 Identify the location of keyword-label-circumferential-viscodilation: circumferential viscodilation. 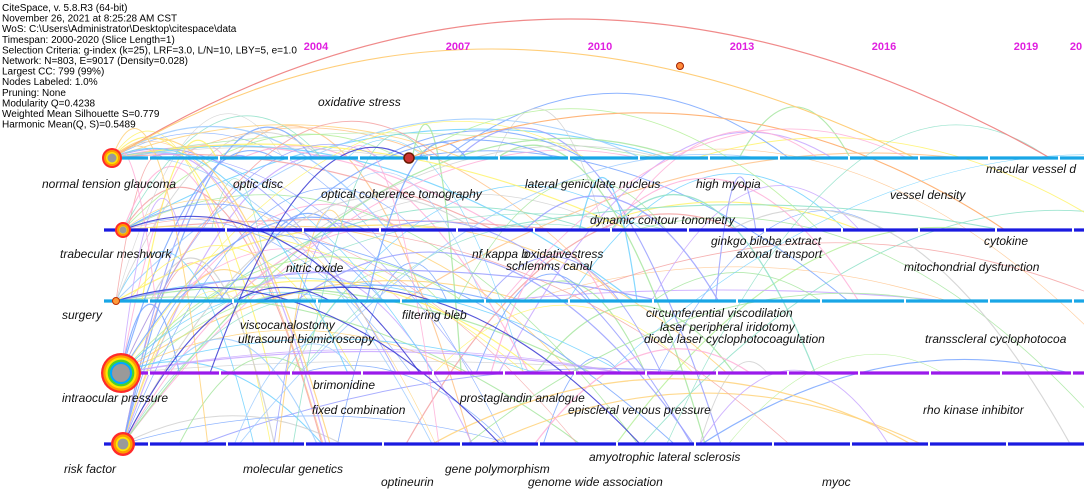
(719, 313).